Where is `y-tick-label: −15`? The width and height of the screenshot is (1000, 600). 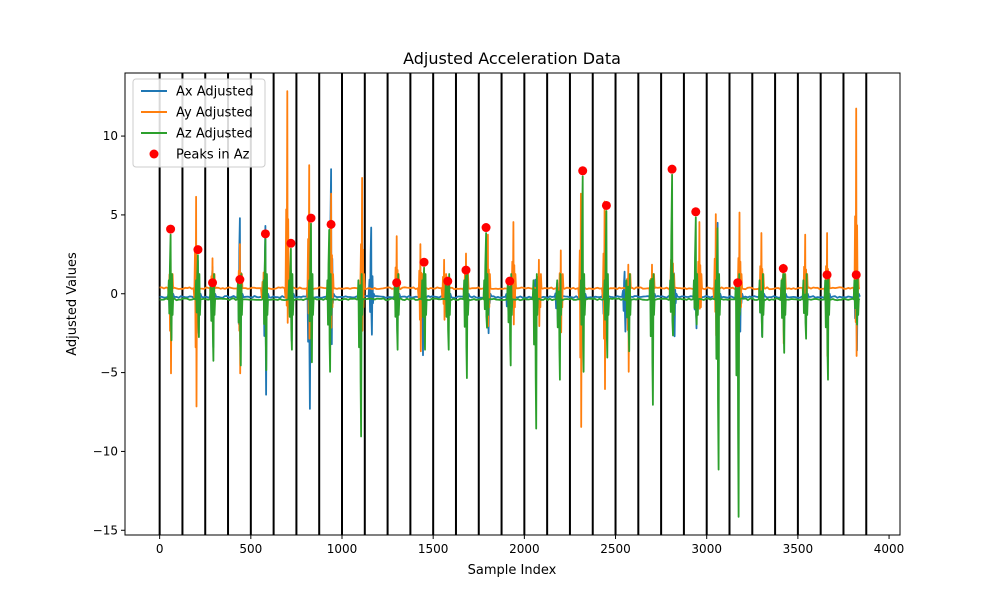
y-tick-label: −15 is located at coordinates (105, 530).